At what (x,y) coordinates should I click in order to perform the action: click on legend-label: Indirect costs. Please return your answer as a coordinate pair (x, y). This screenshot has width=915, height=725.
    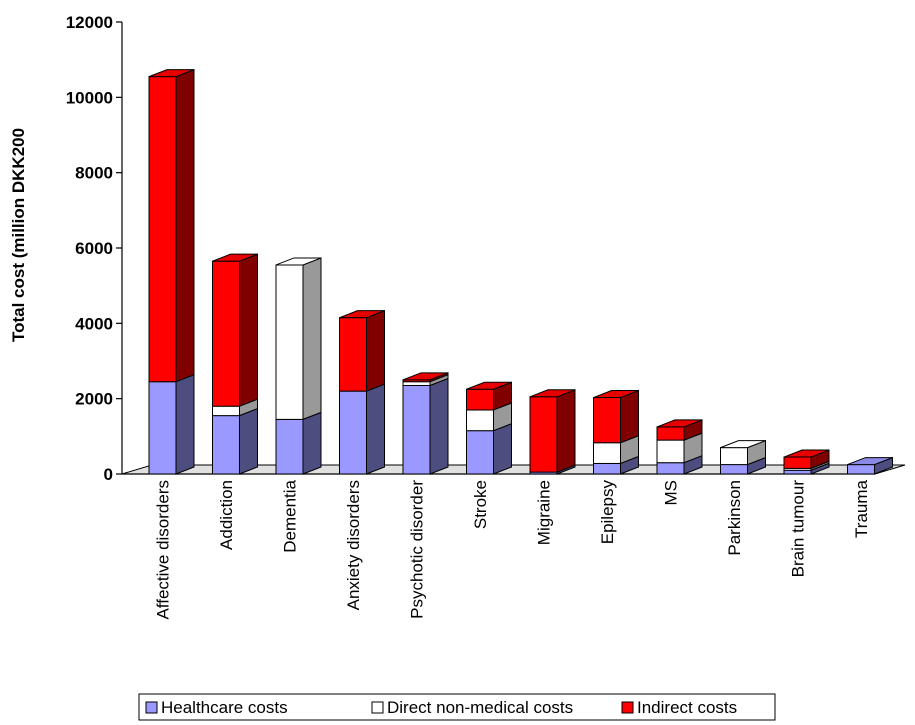
    Looking at the image, I should click on (687, 707).